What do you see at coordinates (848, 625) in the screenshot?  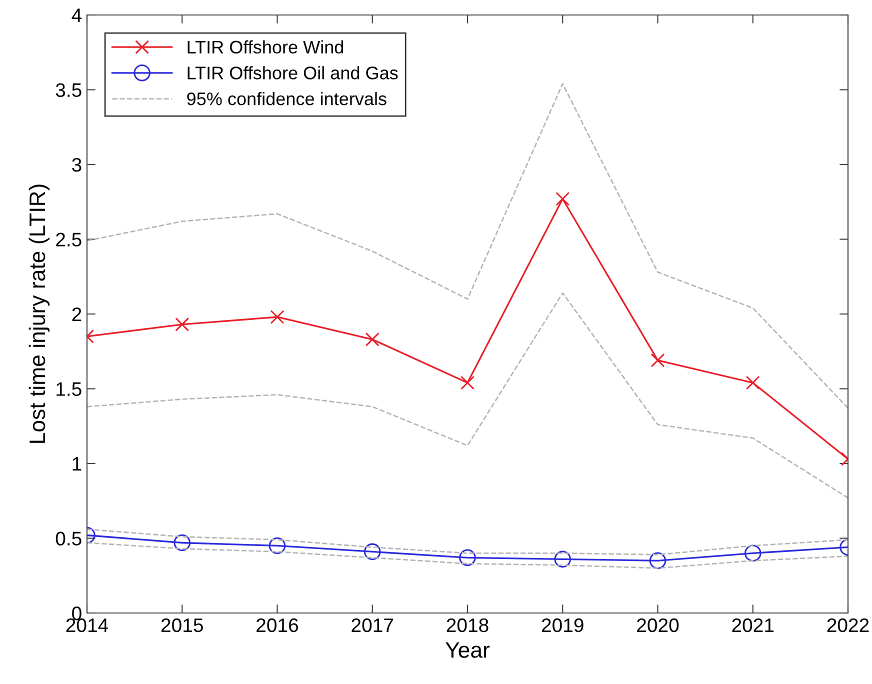 I see `x-tick-label: 2022` at bounding box center [848, 625].